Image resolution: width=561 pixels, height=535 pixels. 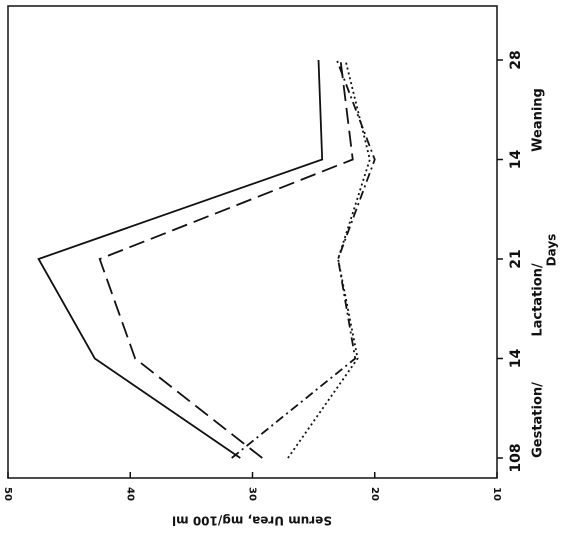 I want to click on category-tick-label: 108, so click(x=516, y=457).